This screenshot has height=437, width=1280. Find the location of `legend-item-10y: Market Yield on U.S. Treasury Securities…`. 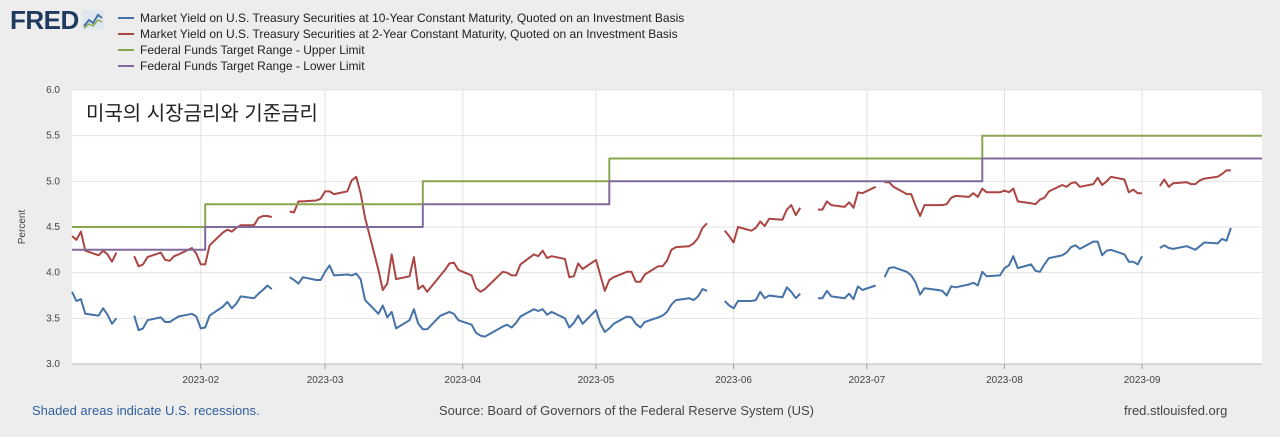

legend-item-10y: Market Yield on U.S. Treasury Securities… is located at coordinates (401, 18).